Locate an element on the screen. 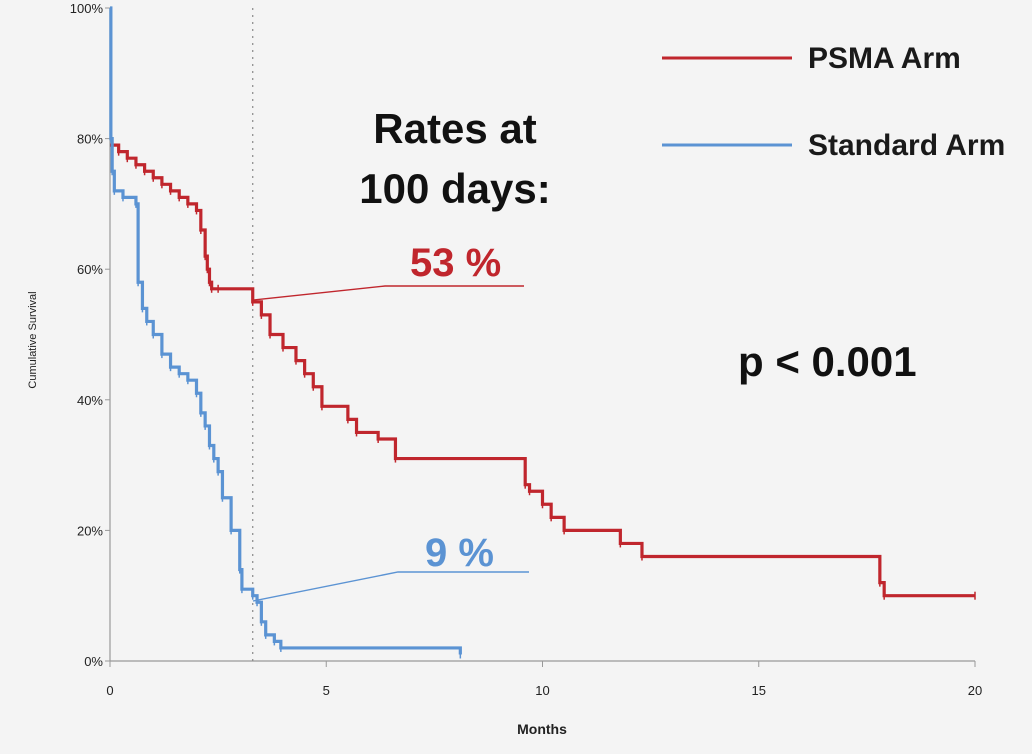  standard-rate-leader is located at coordinates (390, 586).